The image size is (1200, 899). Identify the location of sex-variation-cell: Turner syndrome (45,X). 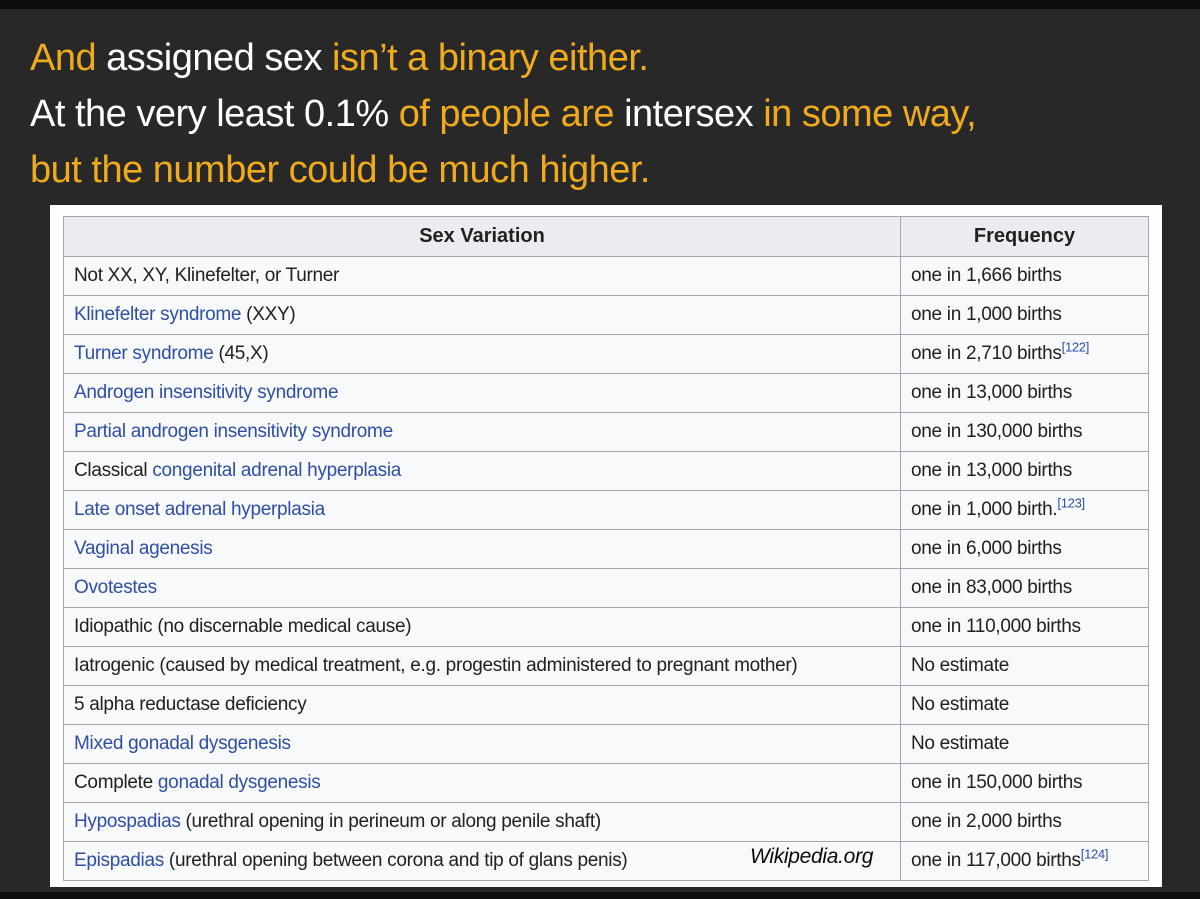
(482, 354).